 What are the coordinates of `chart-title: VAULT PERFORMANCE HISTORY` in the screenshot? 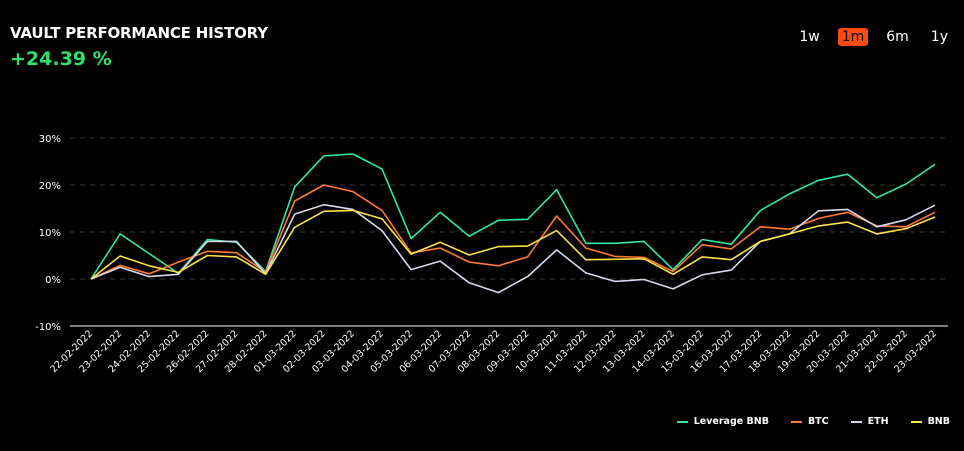 It's located at (139, 33).